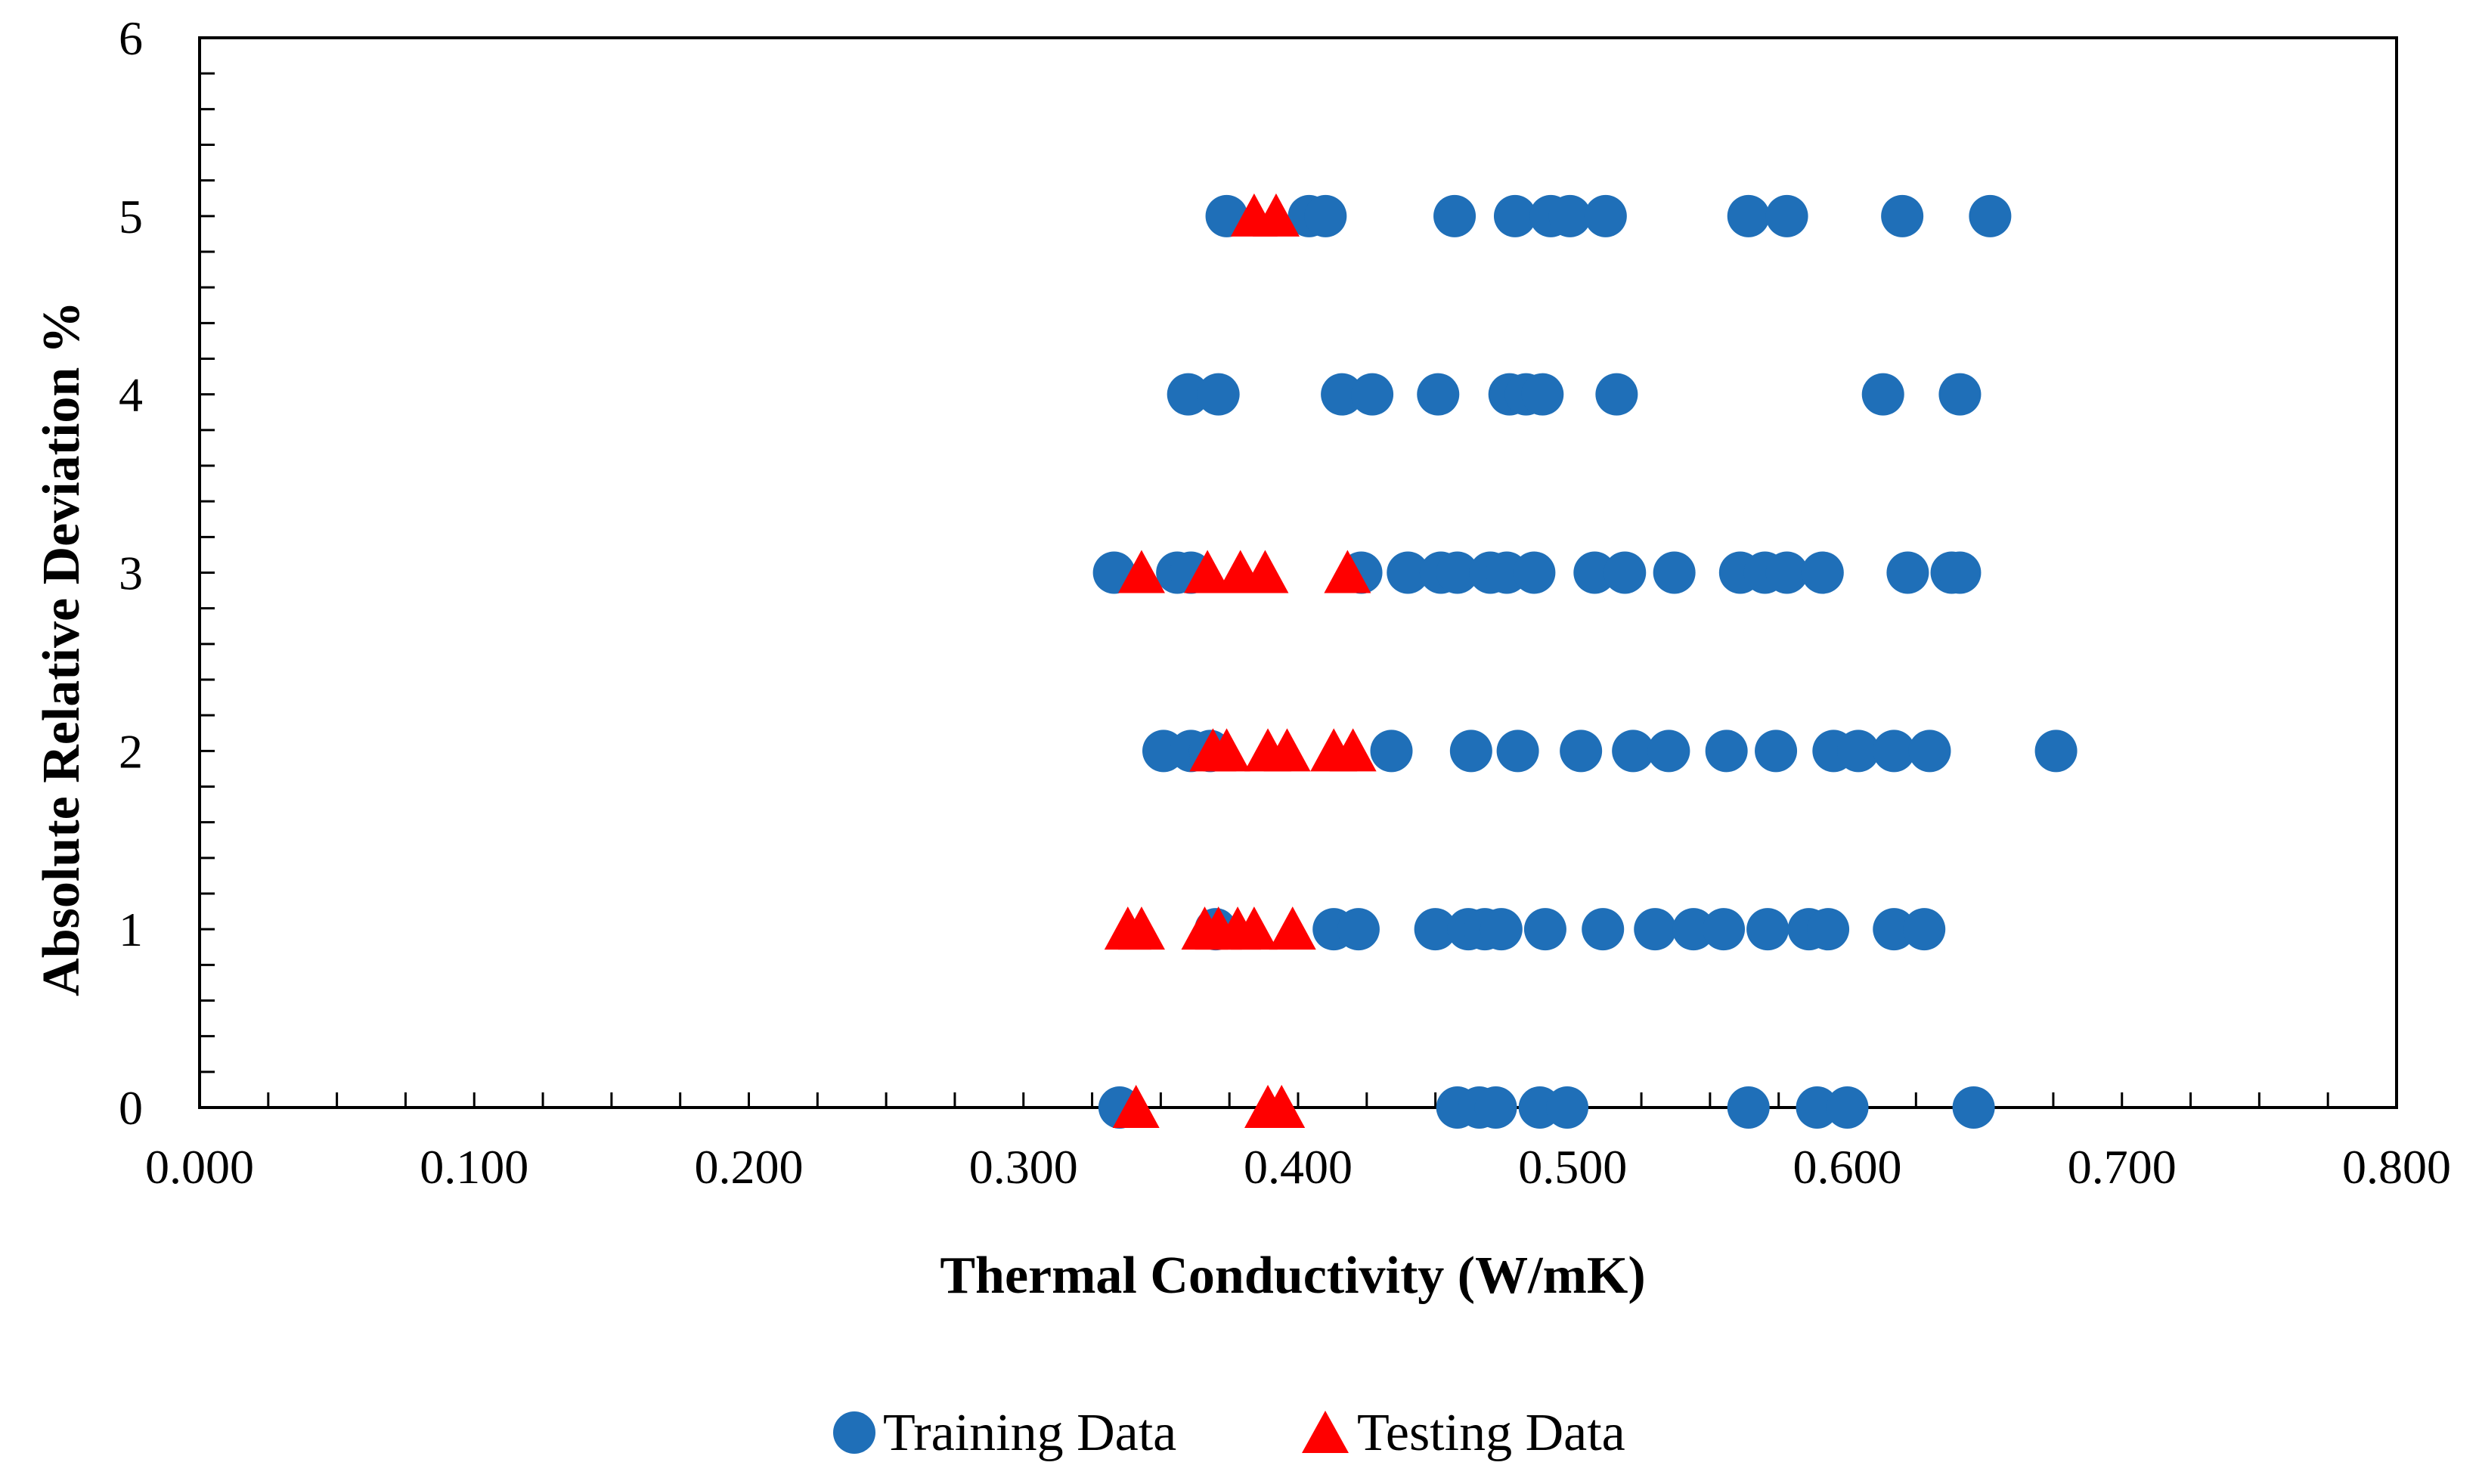  Describe the element at coordinates (1023, 1167) in the screenshot. I see `x-tick-label: 0.300` at that location.